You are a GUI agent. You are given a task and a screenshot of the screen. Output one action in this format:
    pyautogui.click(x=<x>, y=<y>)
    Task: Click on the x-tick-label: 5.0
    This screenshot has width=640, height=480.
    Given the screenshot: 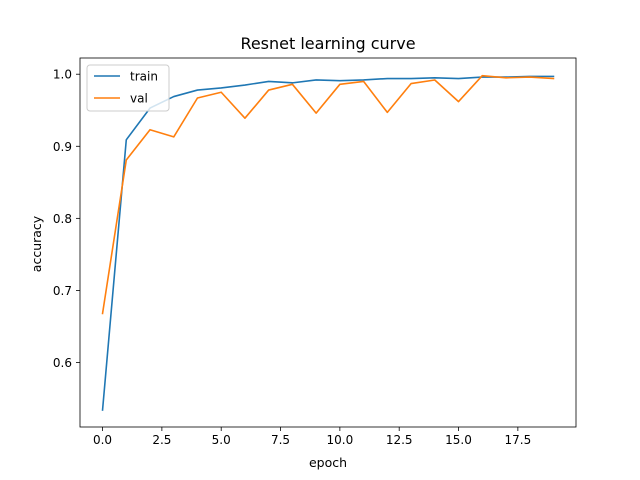 What is the action you would take?
    pyautogui.click(x=221, y=440)
    